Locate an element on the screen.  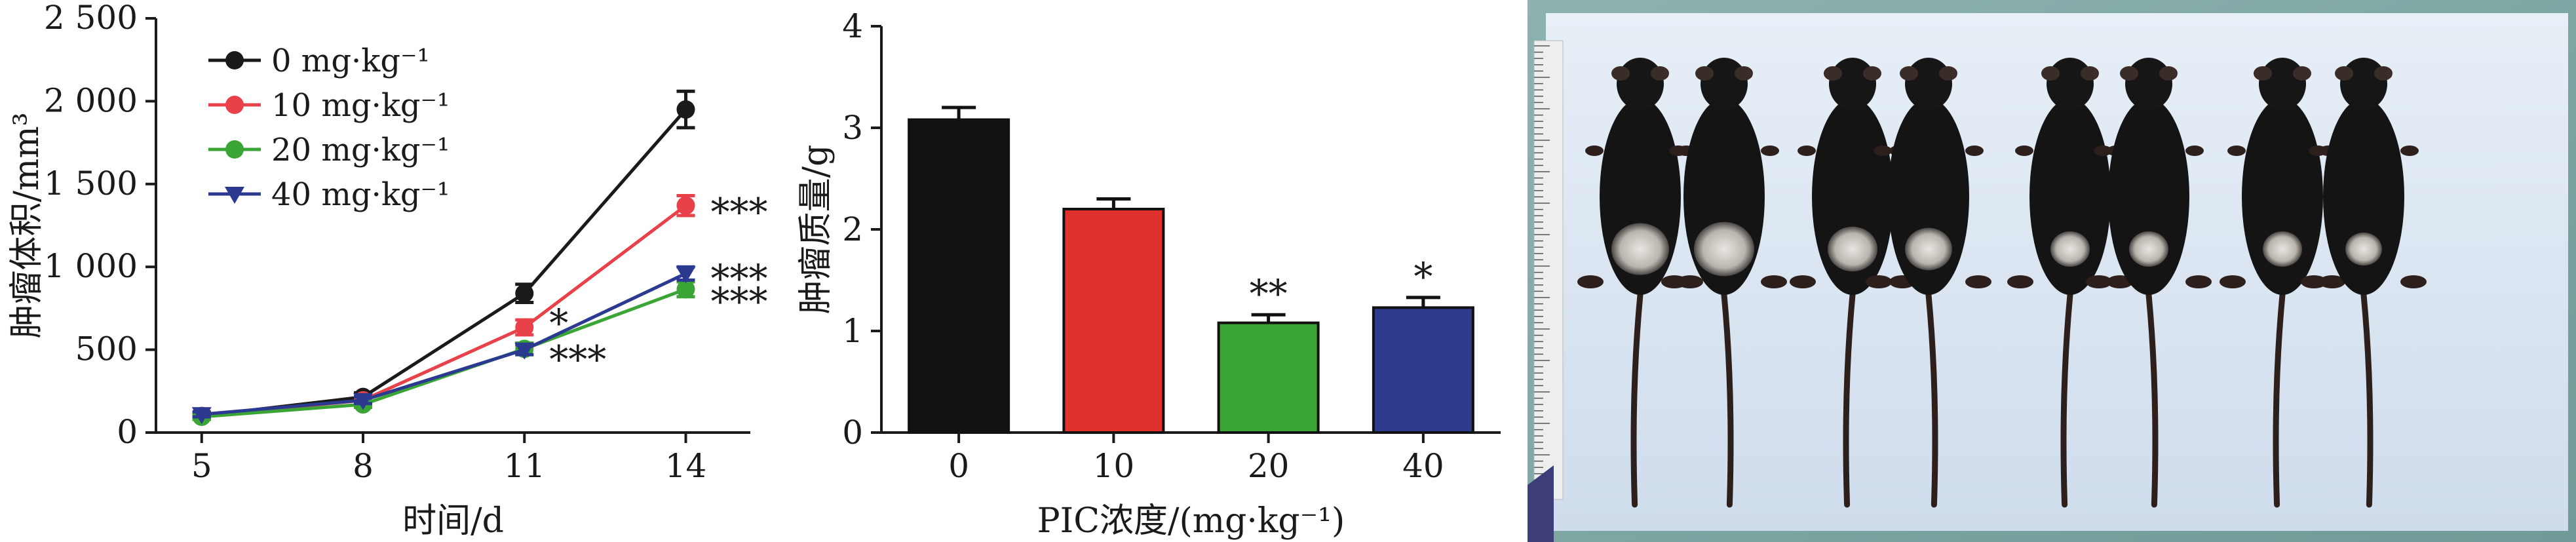
x-axis-label: PIC浓度/(mg·kg⁻¹) is located at coordinates (1191, 521).